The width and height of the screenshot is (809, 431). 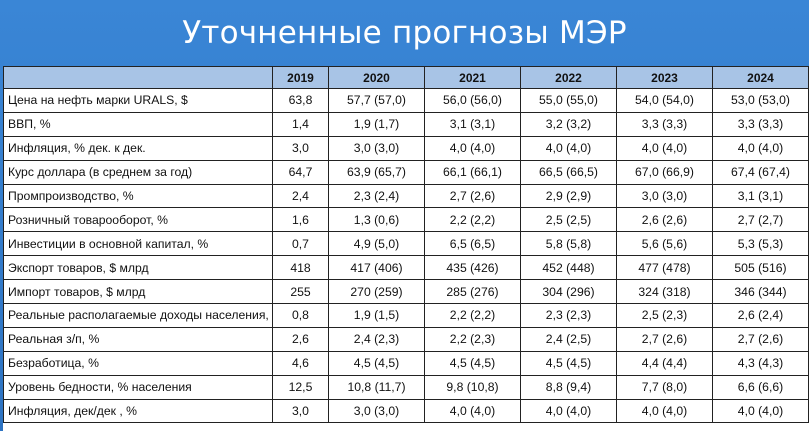 I want to click on value-cell: 4,9 (5,0), so click(x=376, y=244).